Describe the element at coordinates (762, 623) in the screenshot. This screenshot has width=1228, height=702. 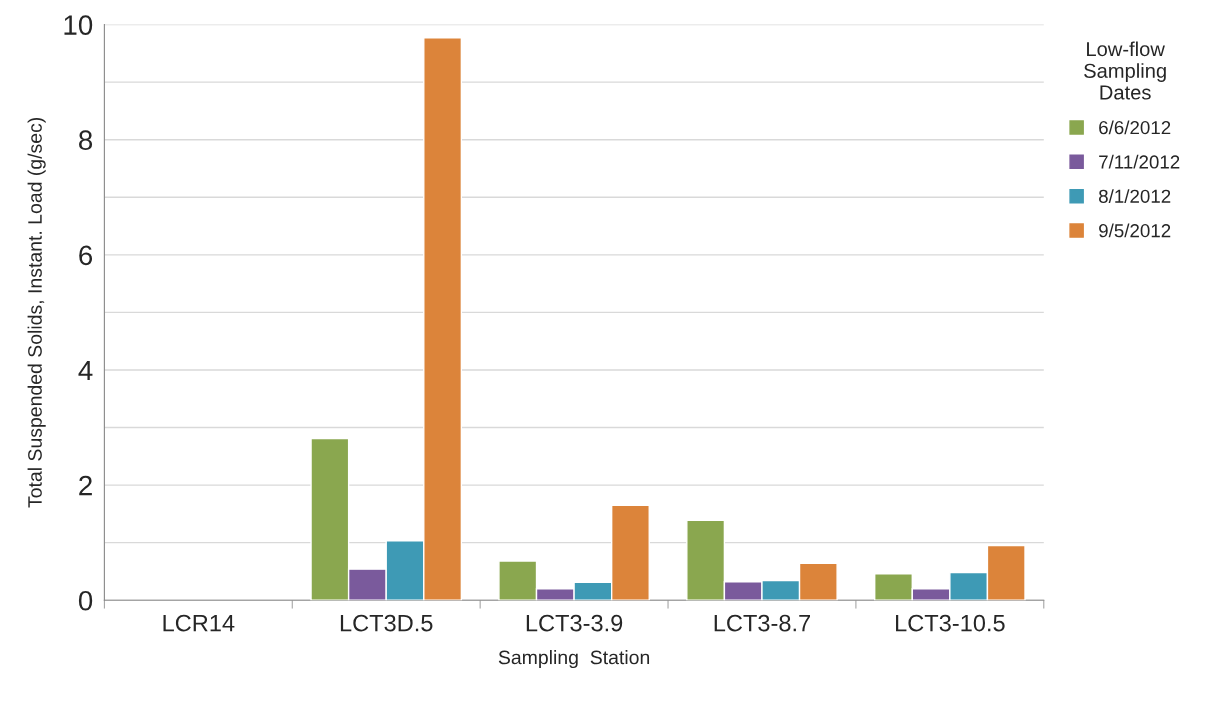
I see `x-tick-label: LCT3-8.7` at that location.